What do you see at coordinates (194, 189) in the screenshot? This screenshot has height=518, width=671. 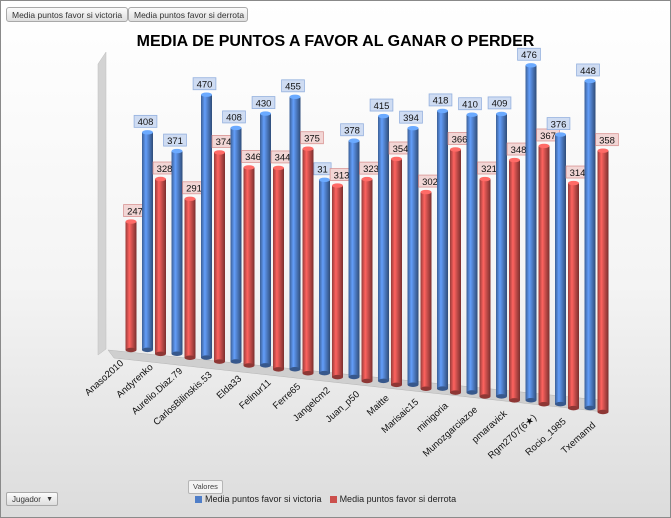 I see `data-label-derrota: 291` at bounding box center [194, 189].